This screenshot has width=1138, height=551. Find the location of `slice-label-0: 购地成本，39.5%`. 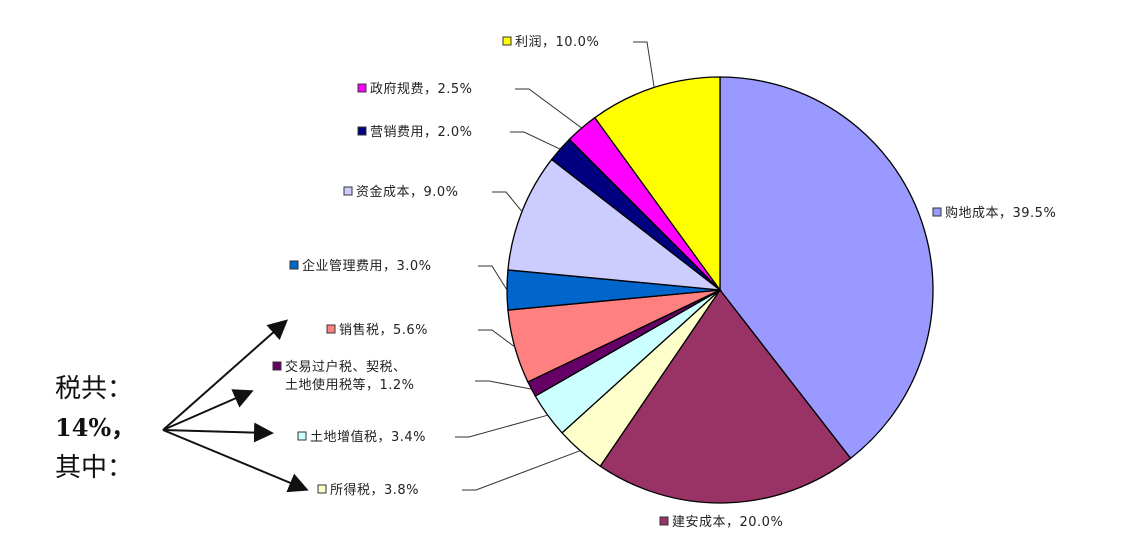

slice-label-0: 购地成本，39.5% is located at coordinates (1000, 213).